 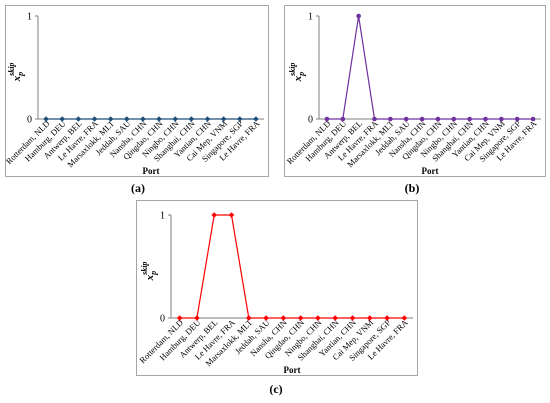 I want to click on panel-caption-c: (c), so click(x=276, y=389).